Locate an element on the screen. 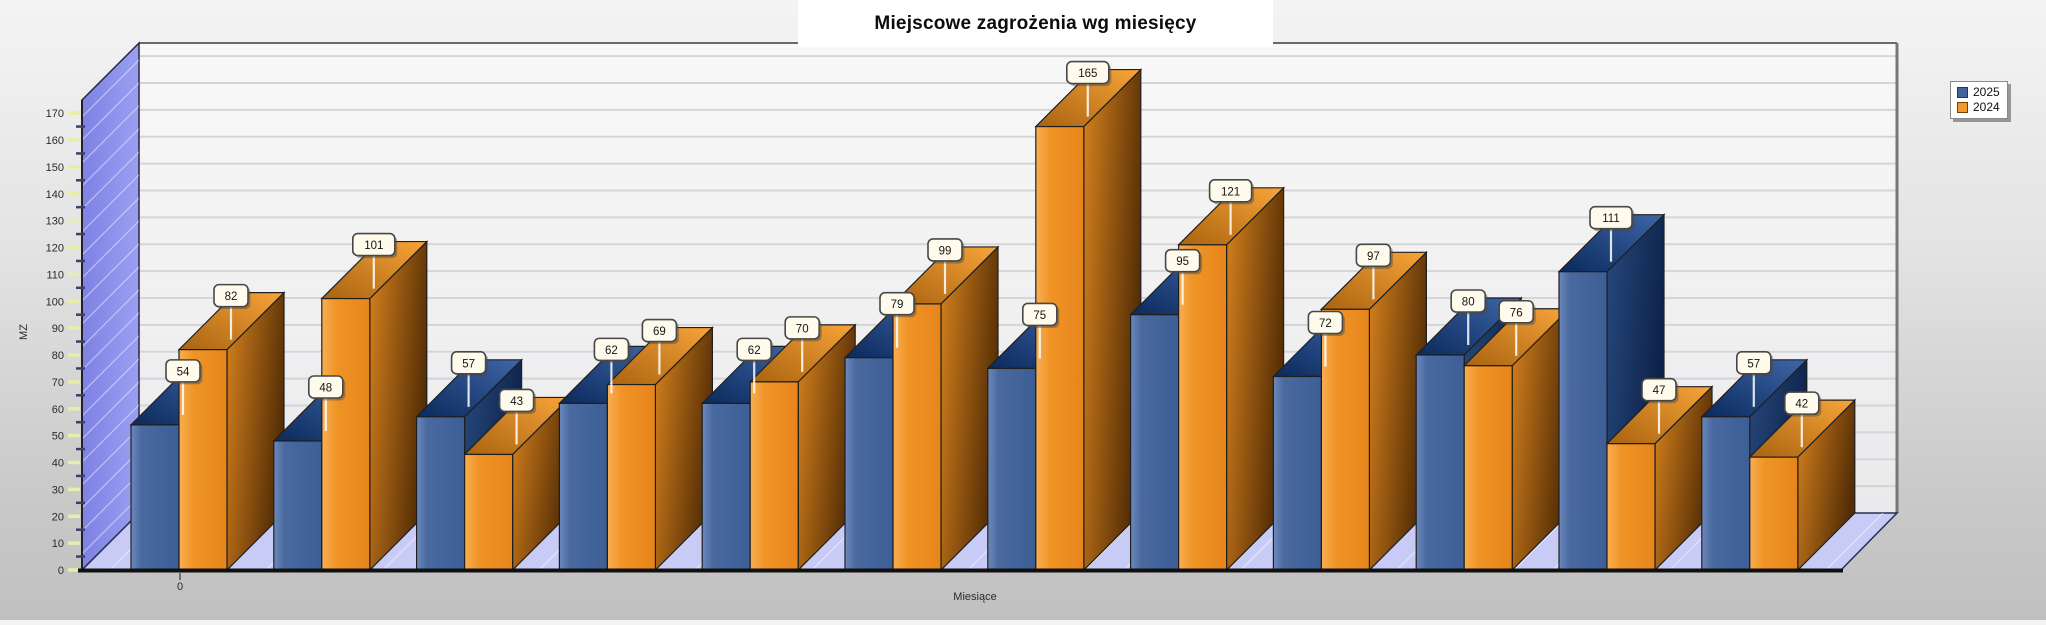  svg-text: 100 is located at coordinates (55, 302).